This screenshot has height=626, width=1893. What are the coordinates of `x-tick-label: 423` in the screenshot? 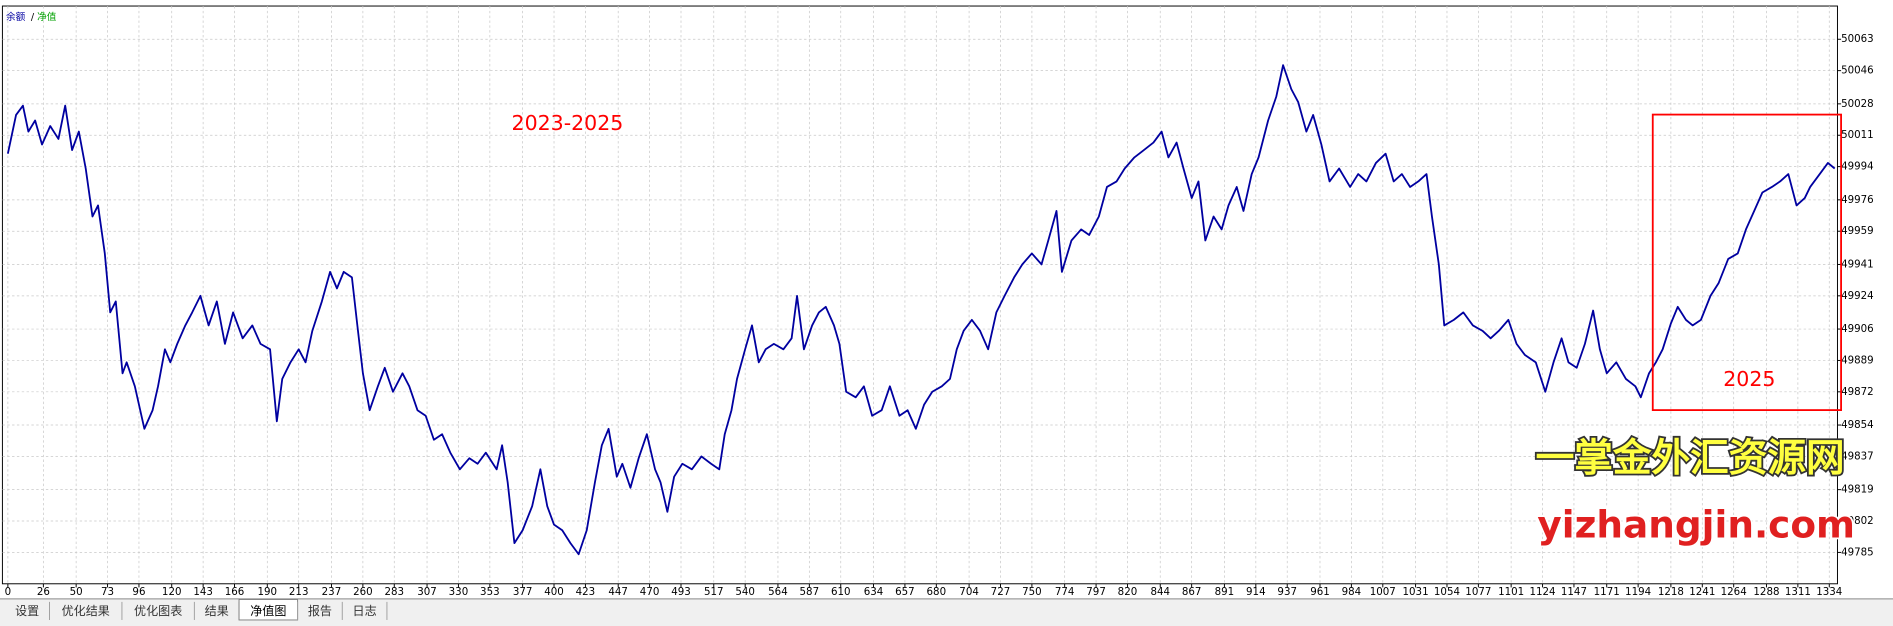 It's located at (586, 592).